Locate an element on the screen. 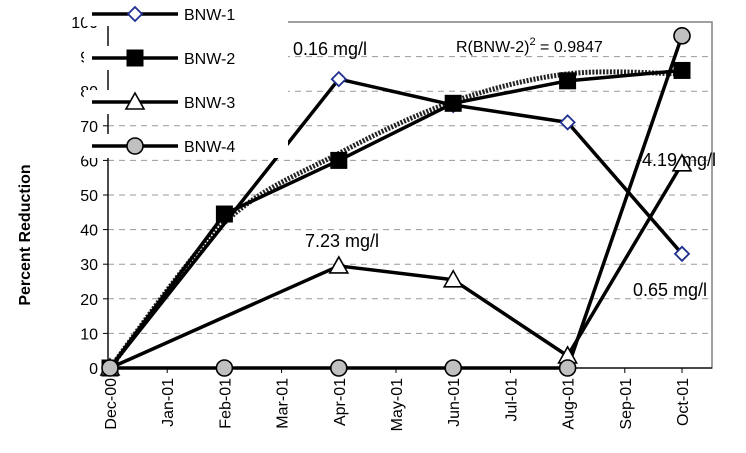 The width and height of the screenshot is (746, 453). x-tick-label: Oct-01 is located at coordinates (683, 402).